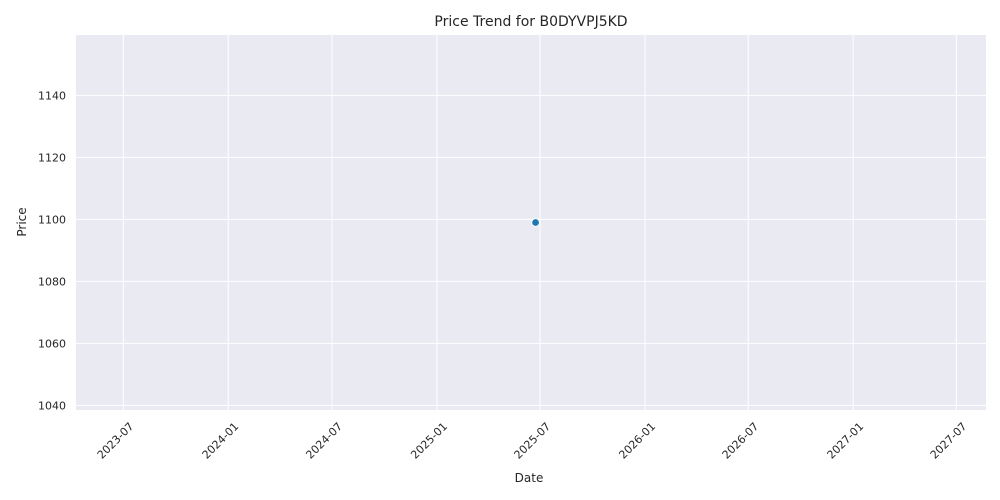 The height and width of the screenshot is (500, 1000). I want to click on chart-title: Price Trend for B0DYVPJ5KD, so click(530, 22).